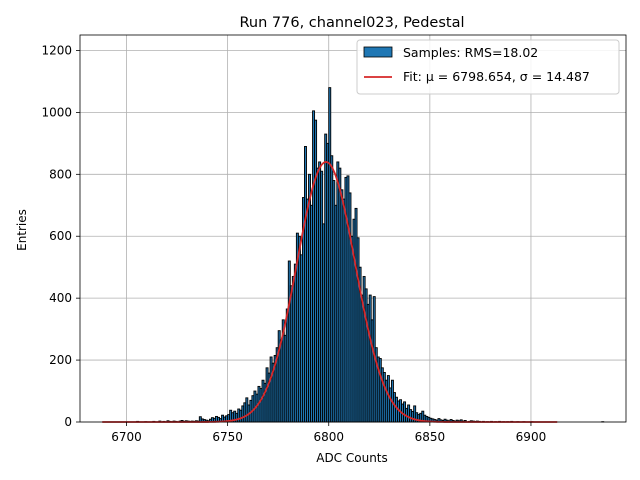 Image resolution: width=640 pixels, height=480 pixels. Describe the element at coordinates (496, 76) in the screenshot. I see `legend-fit-label: Fit: μ = 6798.654, σ = 14.487` at that location.